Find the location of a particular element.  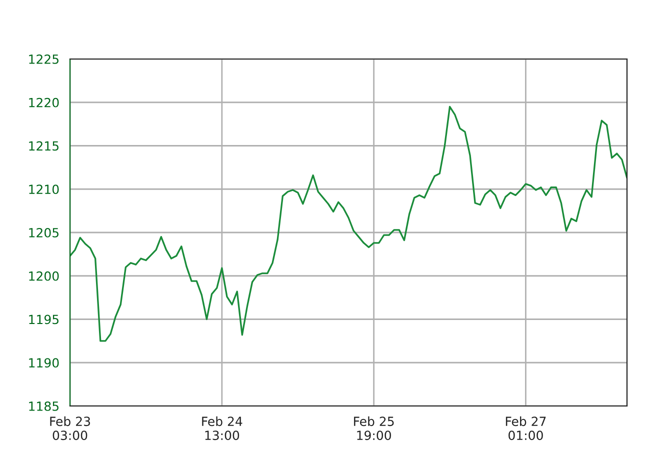

x-tick-label: Feb 25 19:00 is located at coordinates (374, 428).